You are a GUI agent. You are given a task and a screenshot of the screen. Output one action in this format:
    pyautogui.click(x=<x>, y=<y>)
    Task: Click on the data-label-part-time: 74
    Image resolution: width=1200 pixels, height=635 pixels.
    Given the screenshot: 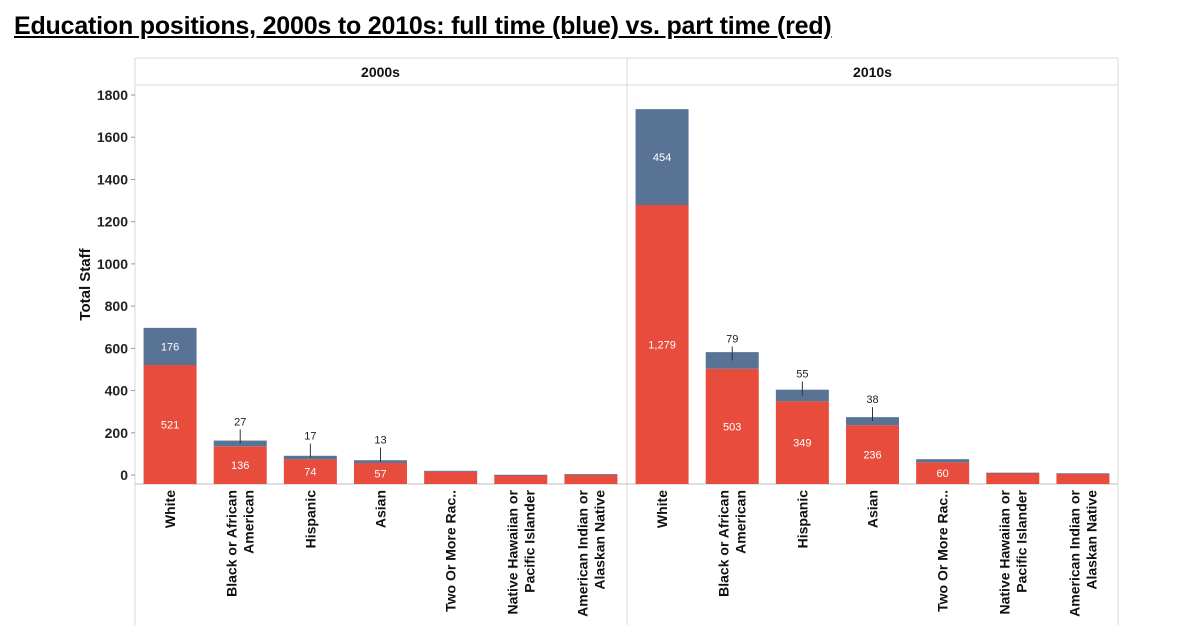 What is the action you would take?
    pyautogui.click(x=310, y=473)
    